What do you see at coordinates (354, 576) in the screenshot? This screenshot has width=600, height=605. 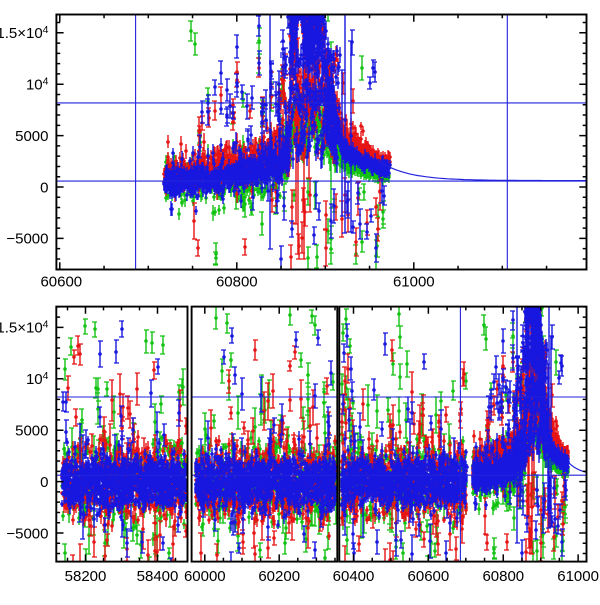 I see `svg-text: 60400` at bounding box center [354, 576].